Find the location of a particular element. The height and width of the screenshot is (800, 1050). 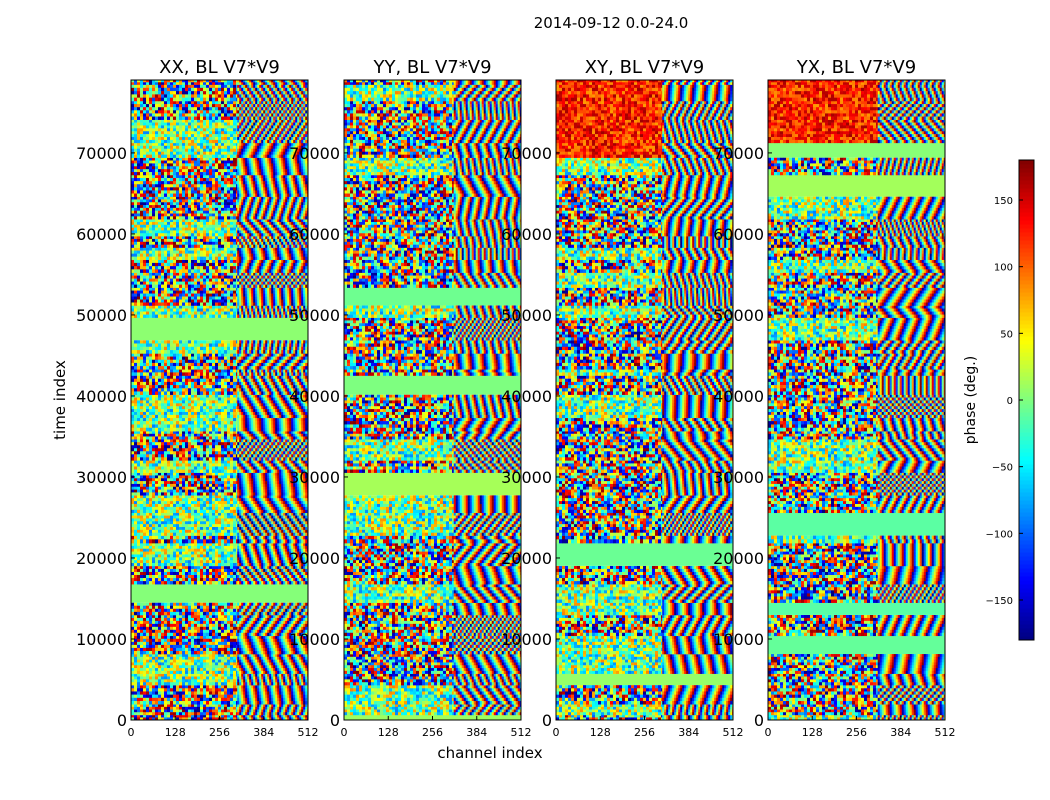

phase-heatmap is located at coordinates (432, 400).